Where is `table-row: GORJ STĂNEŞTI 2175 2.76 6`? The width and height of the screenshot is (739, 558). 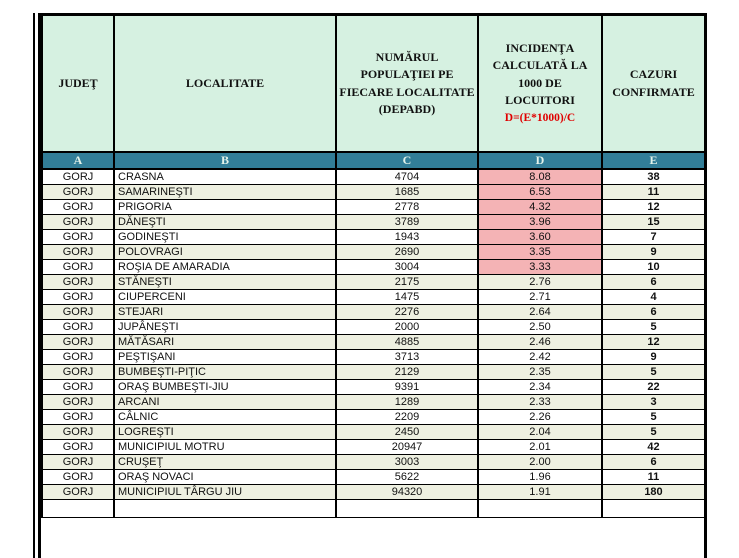
table-row: GORJ STĂNEŞTI 2175 2.76 6 is located at coordinates (372, 282).